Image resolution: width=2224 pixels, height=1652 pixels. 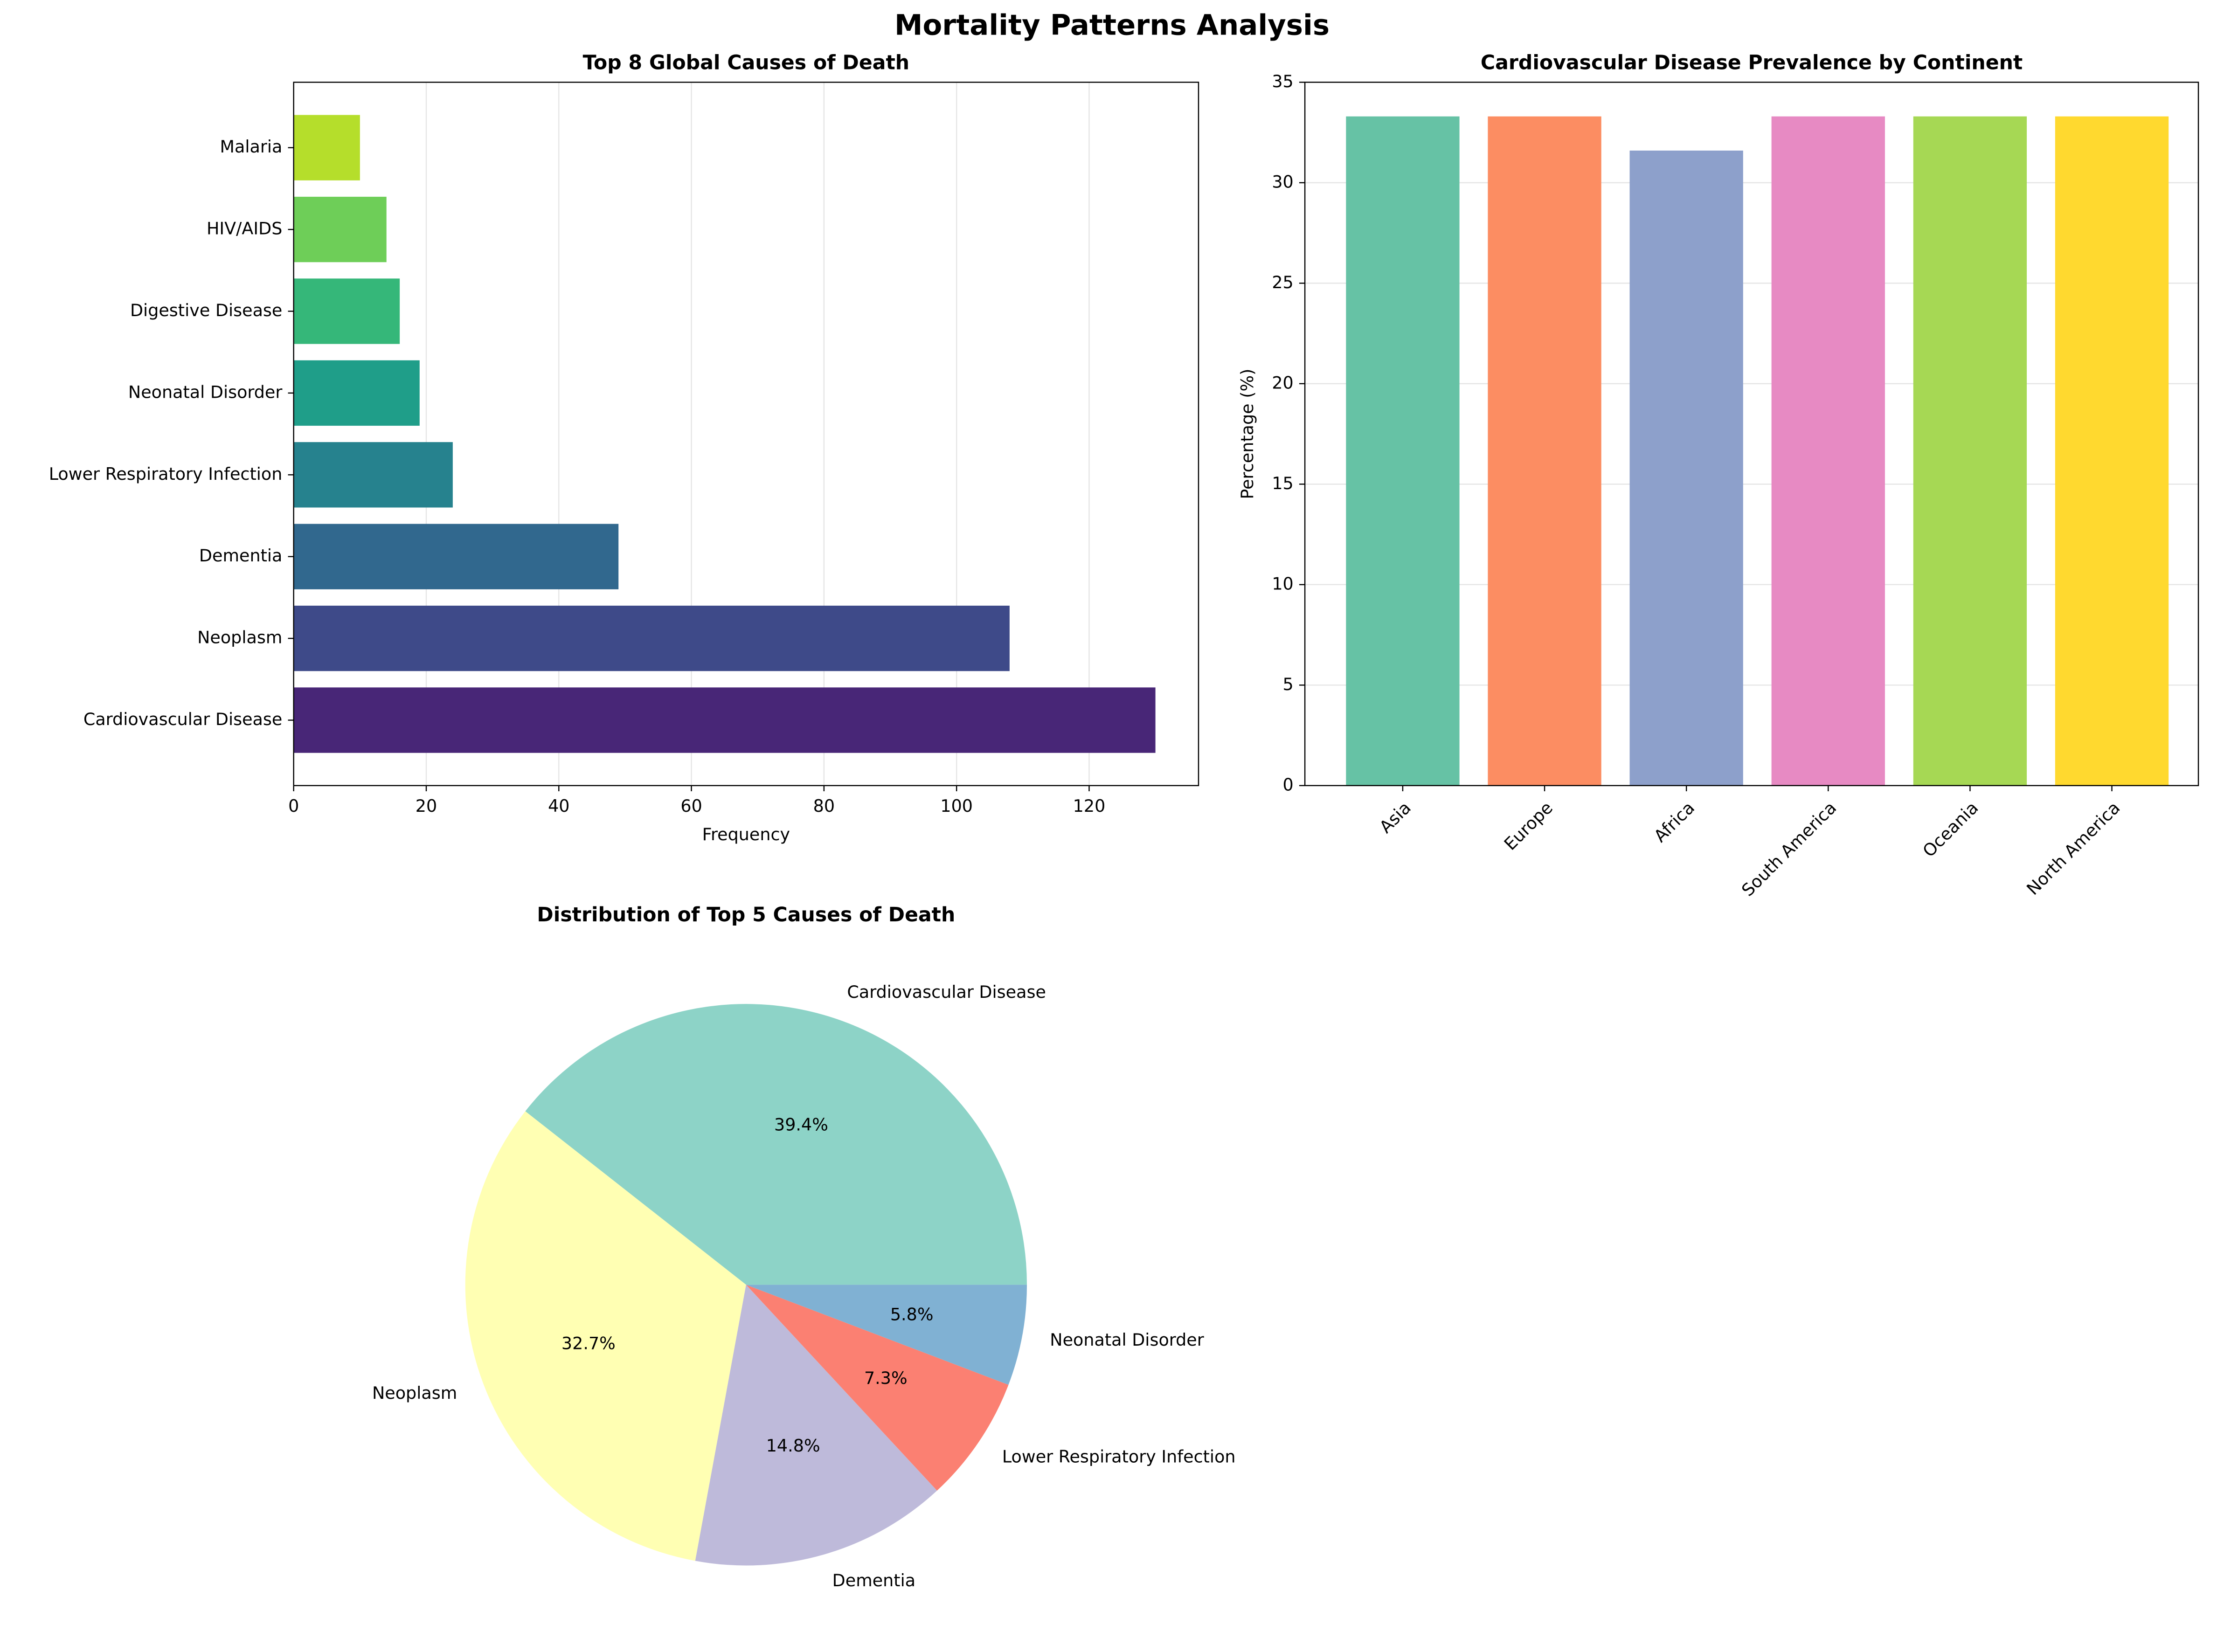 What do you see at coordinates (426, 806) in the screenshot?
I see `x-tick-label: 20` at bounding box center [426, 806].